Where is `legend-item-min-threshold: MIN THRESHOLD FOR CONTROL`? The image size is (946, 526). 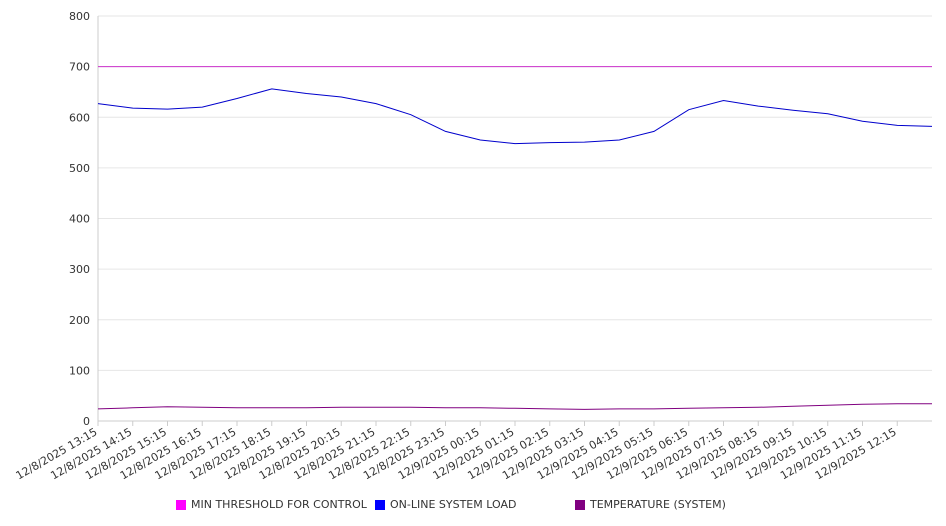 legend-item-min-threshold: MIN THRESHOLD FOR CONTROL is located at coordinates (271, 504).